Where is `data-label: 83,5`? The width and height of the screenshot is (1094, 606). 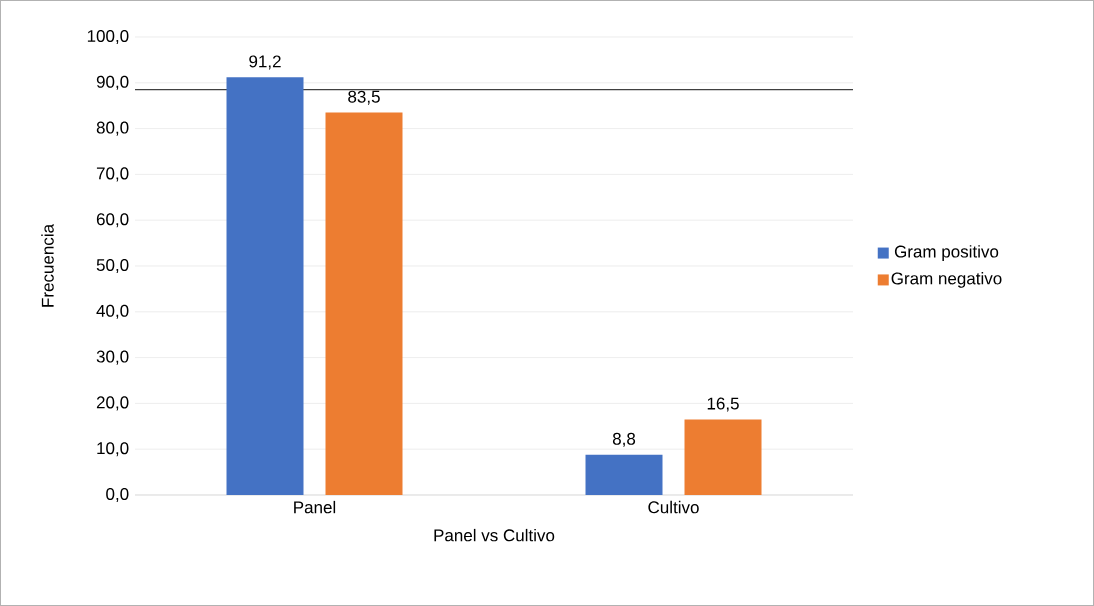
data-label: 83,5 is located at coordinates (364, 97).